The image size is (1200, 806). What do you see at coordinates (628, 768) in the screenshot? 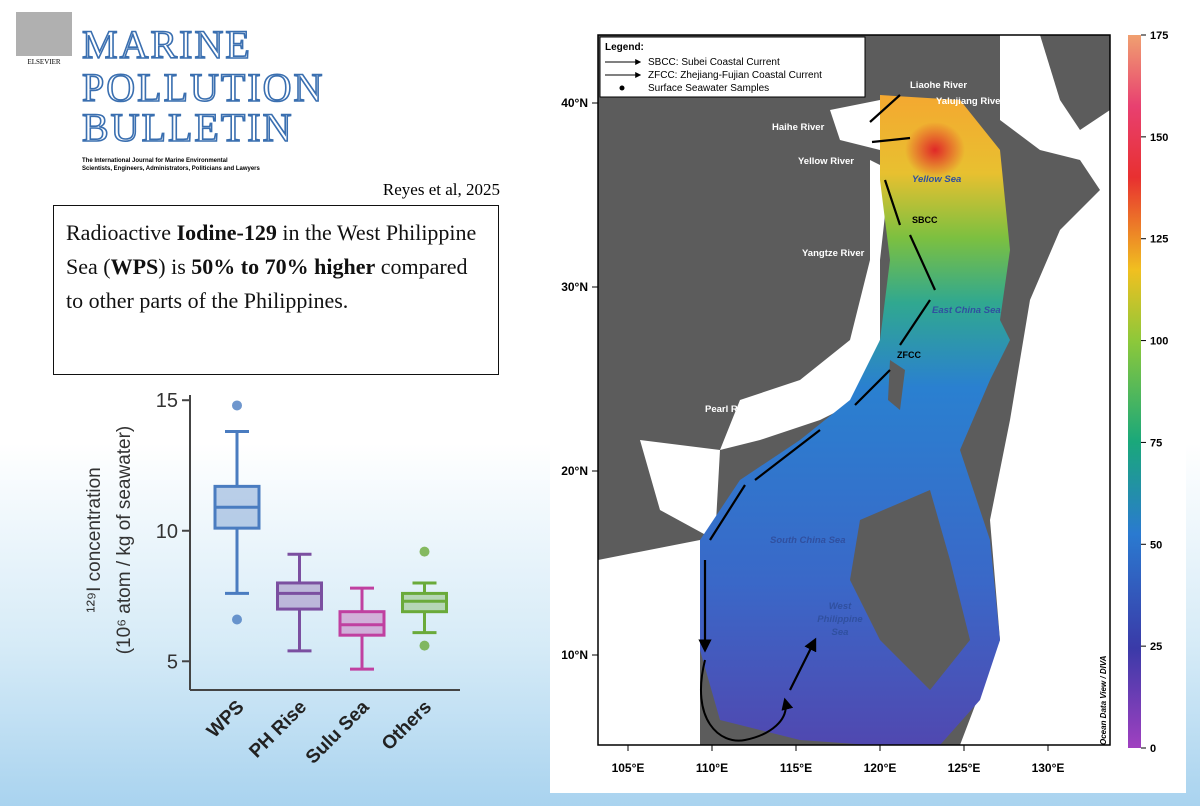
I see `lon-tick-label: 105°E` at bounding box center [628, 768].